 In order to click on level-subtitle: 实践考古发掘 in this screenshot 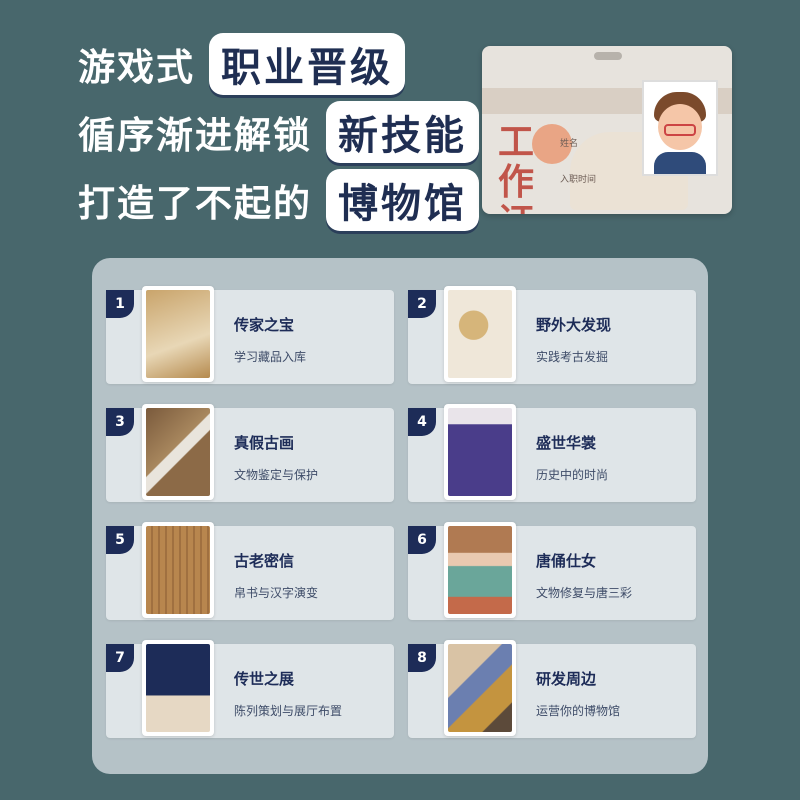, I will do `click(572, 357)`.